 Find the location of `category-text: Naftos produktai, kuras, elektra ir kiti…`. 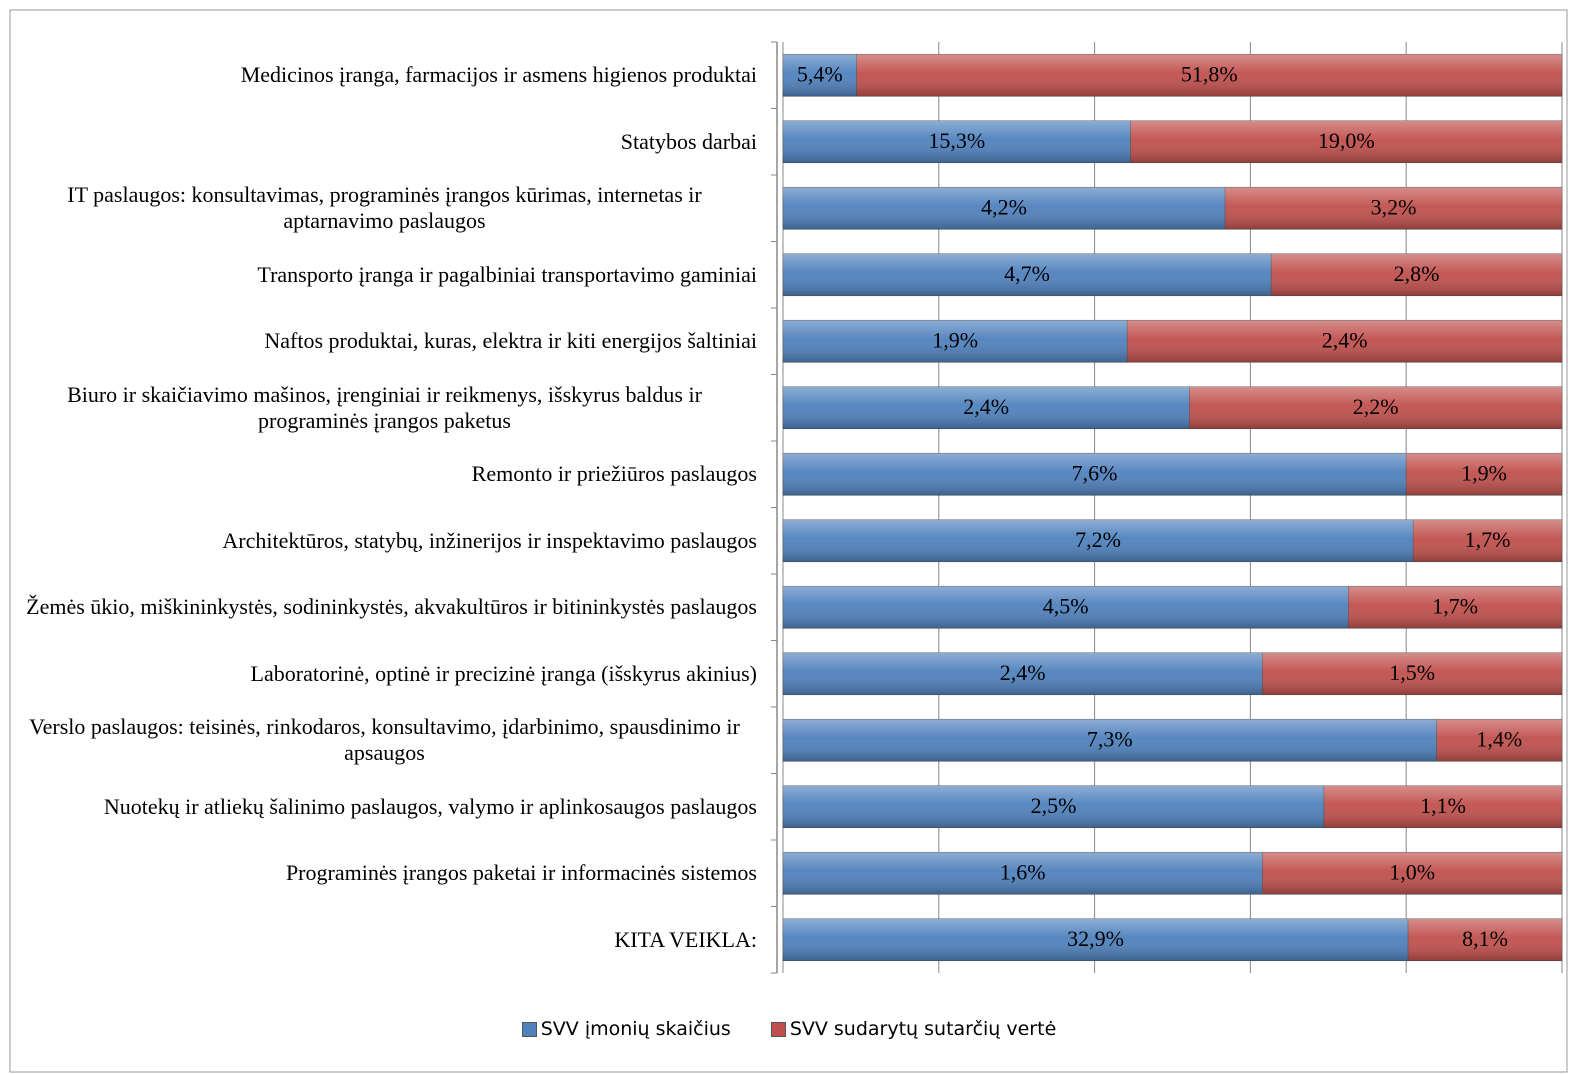

category-text: Naftos produktai, kuras, elektra ir kiti… is located at coordinates (510, 341).